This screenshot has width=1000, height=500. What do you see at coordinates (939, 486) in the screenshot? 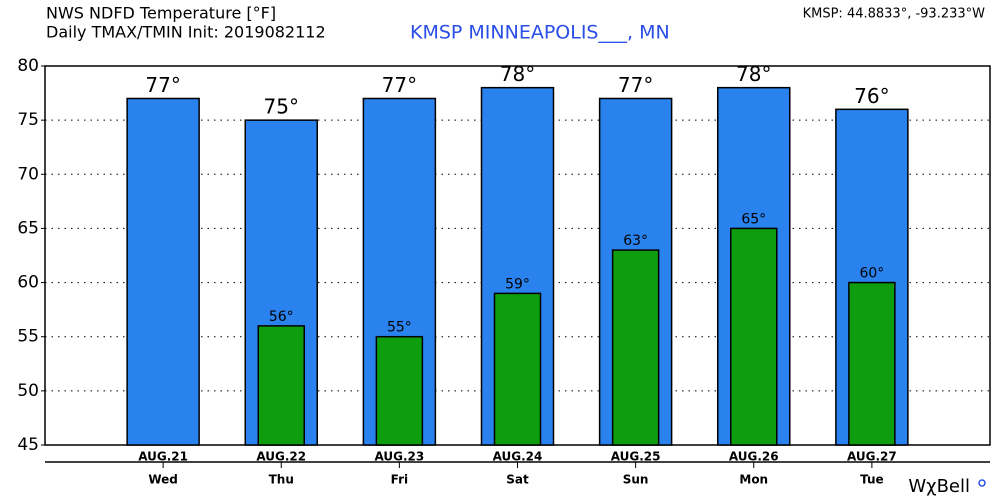
I see `brand: WχBell` at bounding box center [939, 486].